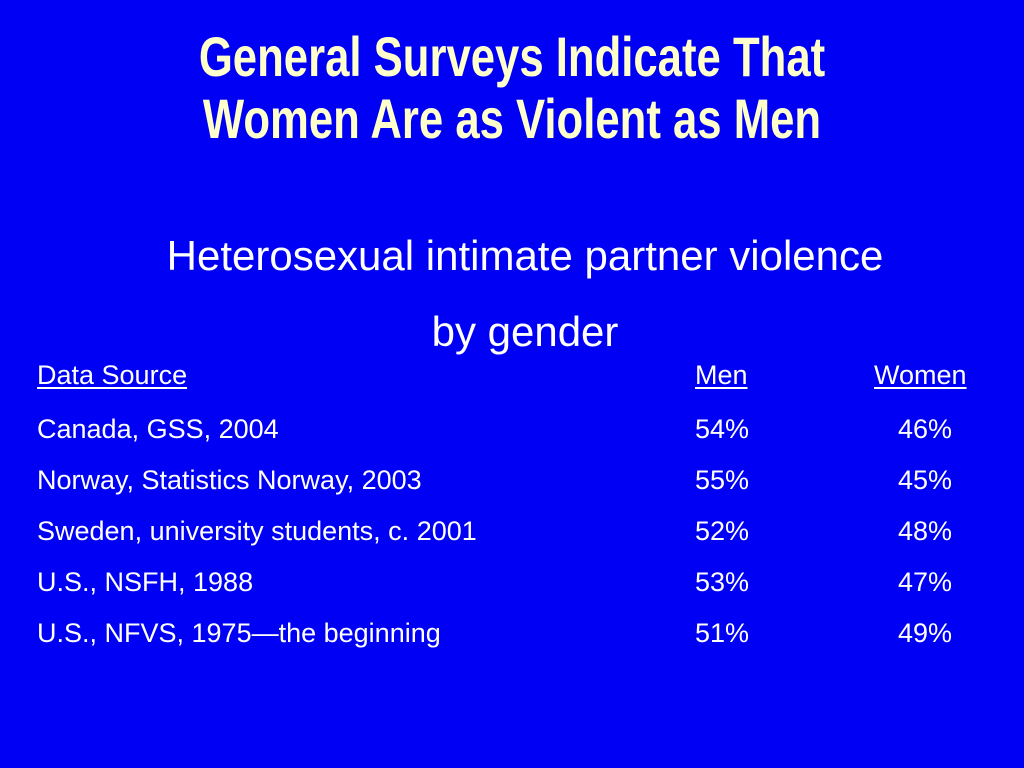 Image resolution: width=1024 pixels, height=768 pixels. What do you see at coordinates (512, 118) in the screenshot?
I see `title-line-2: Women Are as Violent as Men` at bounding box center [512, 118].